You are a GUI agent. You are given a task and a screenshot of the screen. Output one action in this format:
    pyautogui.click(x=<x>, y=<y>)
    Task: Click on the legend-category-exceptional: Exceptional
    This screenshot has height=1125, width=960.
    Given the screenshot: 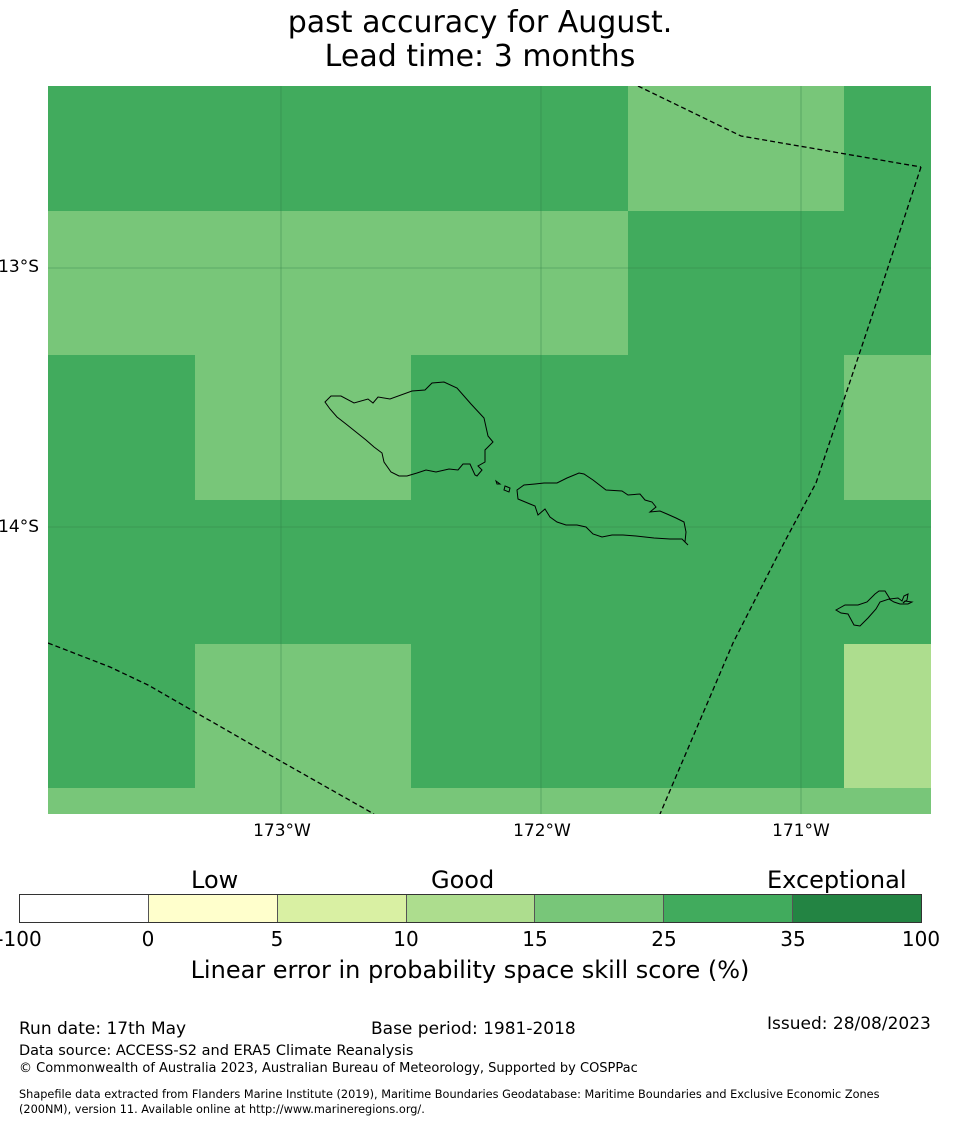 What is the action you would take?
    pyautogui.click(x=837, y=880)
    